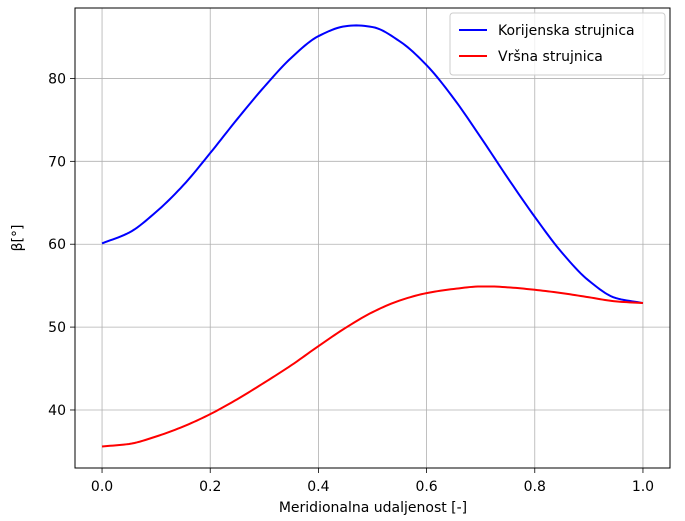  What do you see at coordinates (57, 162) in the screenshot?
I see `y-tick-label: 70` at bounding box center [57, 162].